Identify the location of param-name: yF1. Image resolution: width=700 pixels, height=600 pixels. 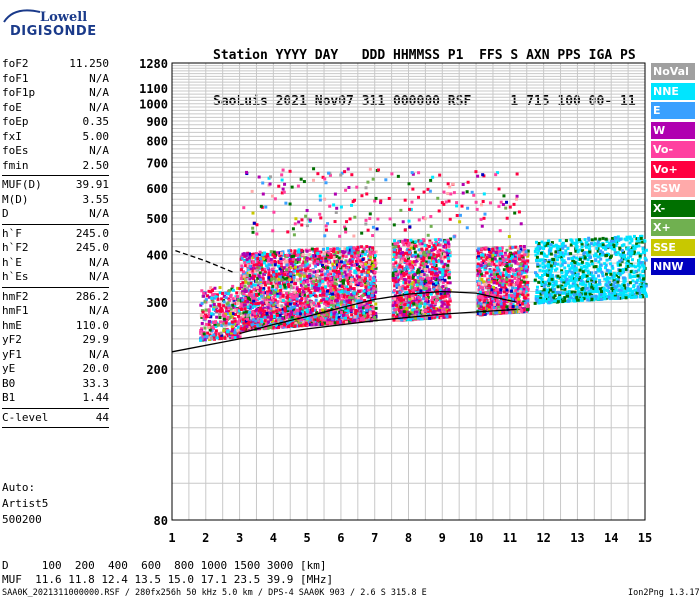
(12, 354).